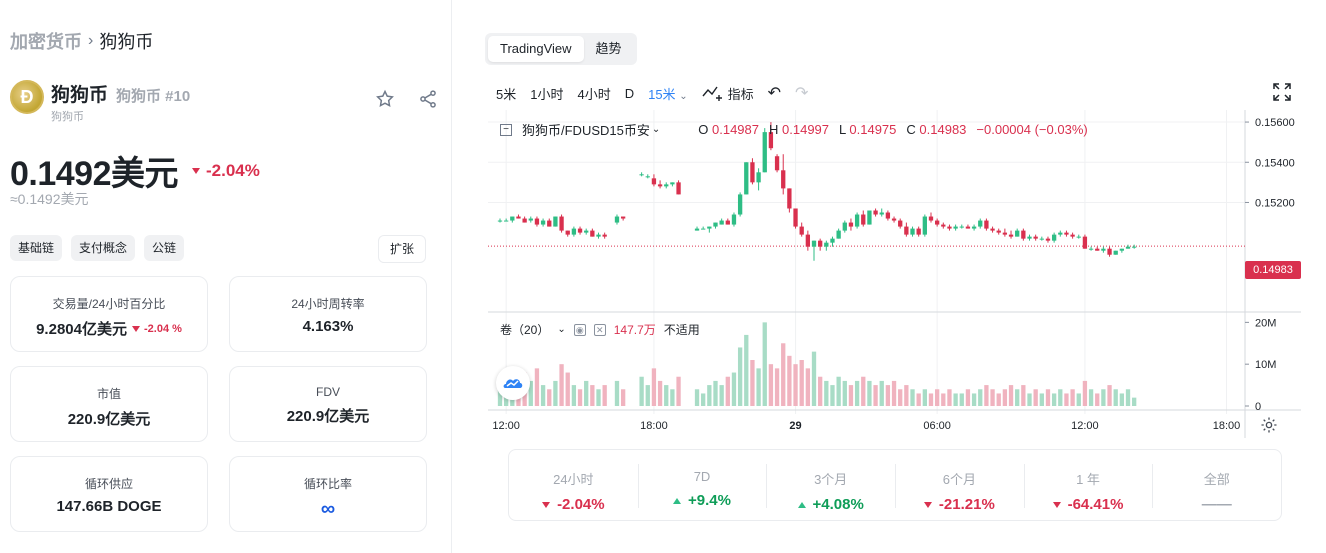 The image size is (1326, 553). What do you see at coordinates (579, 329) in the screenshot?
I see `eye-icon: ◉` at bounding box center [579, 329].